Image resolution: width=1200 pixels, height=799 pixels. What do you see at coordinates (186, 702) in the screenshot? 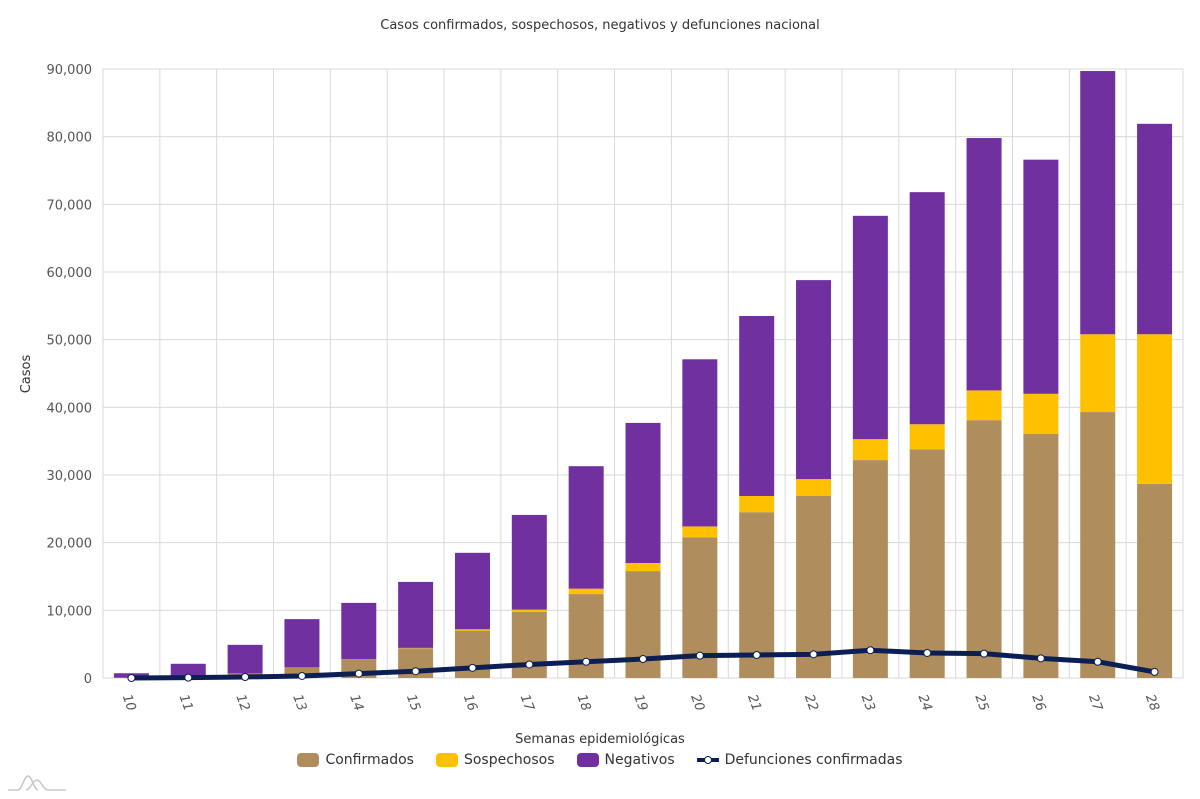
I see `x-tick-label: 11` at bounding box center [186, 702].